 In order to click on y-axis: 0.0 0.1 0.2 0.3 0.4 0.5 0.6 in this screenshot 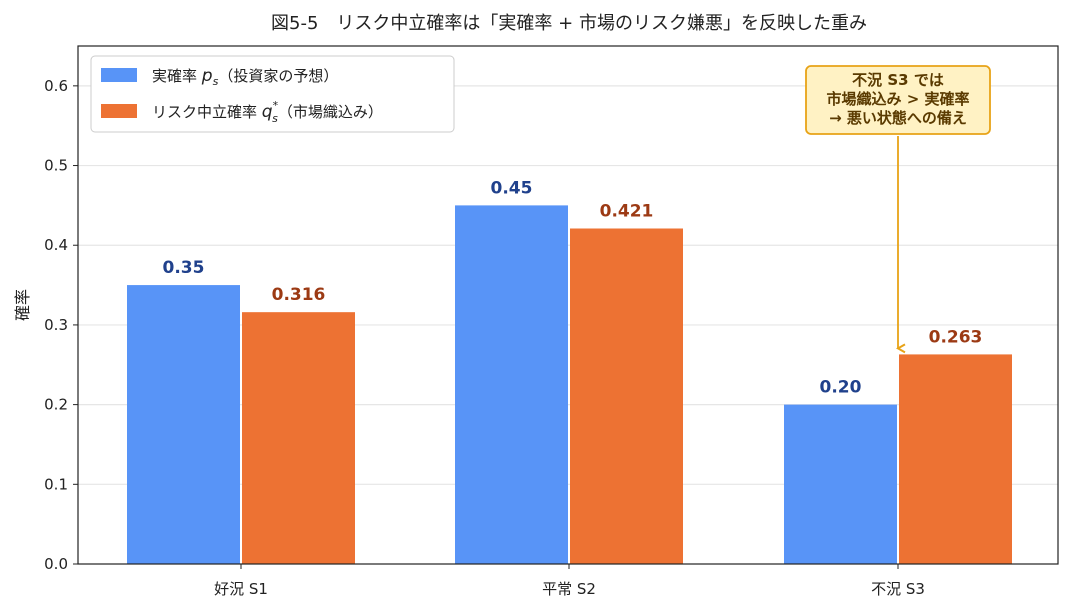, I will do `click(61, 325)`.